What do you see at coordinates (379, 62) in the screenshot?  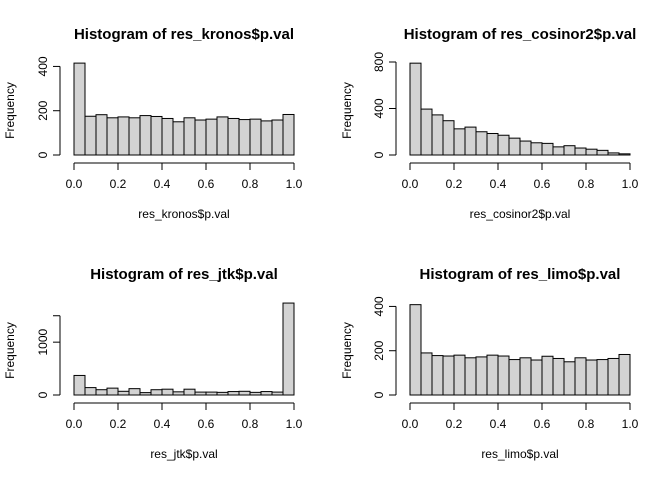 I see `y-tick-label: 800` at bounding box center [379, 62].